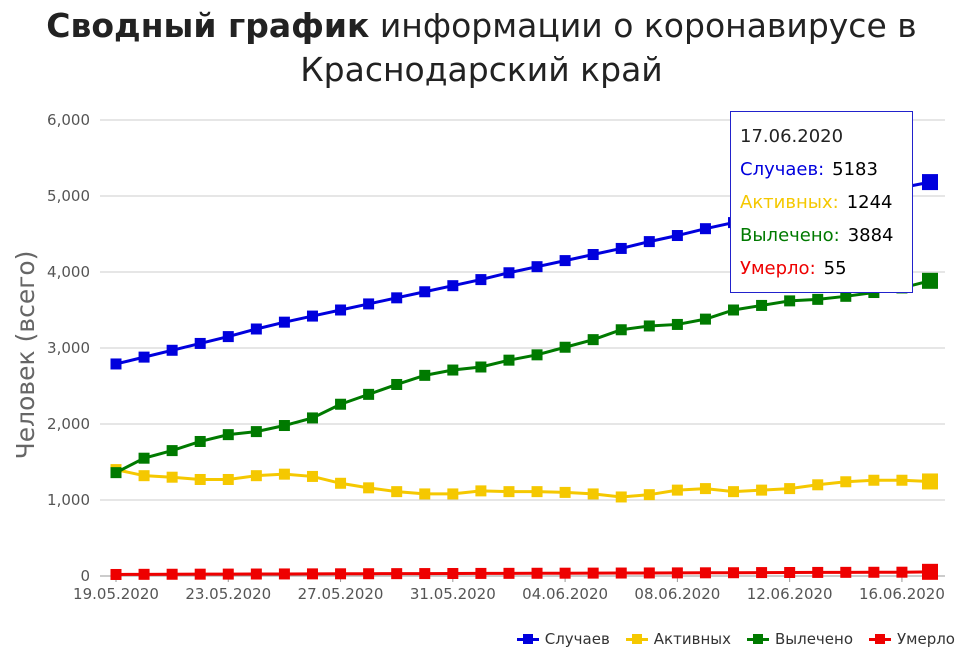 The width and height of the screenshot is (963, 656). What do you see at coordinates (912, 639) in the screenshot?
I see `legend-item-deaths: Умерло` at bounding box center [912, 639].